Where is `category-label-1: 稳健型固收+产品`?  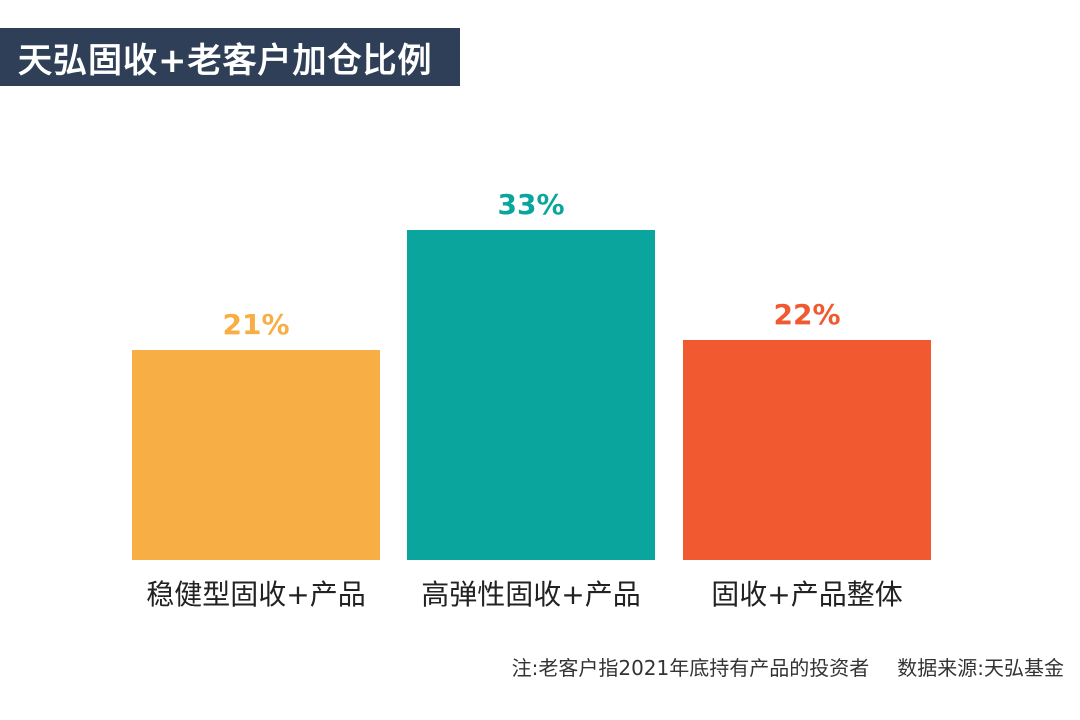
category-label-1: 稳健型固收+产品 is located at coordinates (255, 594).